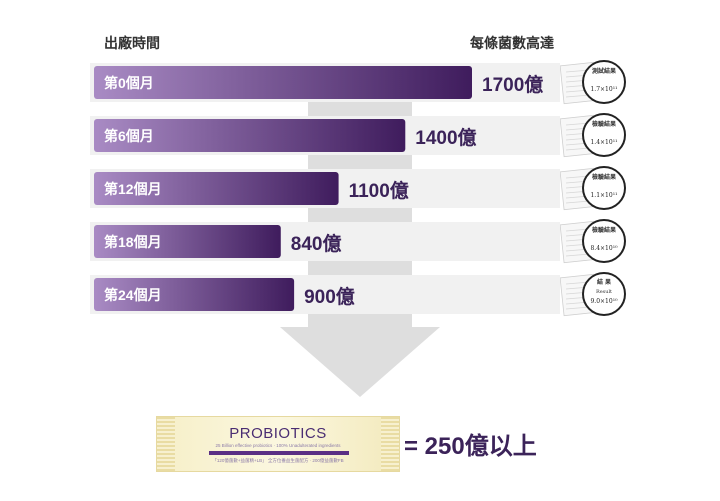 This screenshot has width=720, height=501. What do you see at coordinates (360, 362) in the screenshot?
I see `down-arrow-icon` at bounding box center [360, 362].